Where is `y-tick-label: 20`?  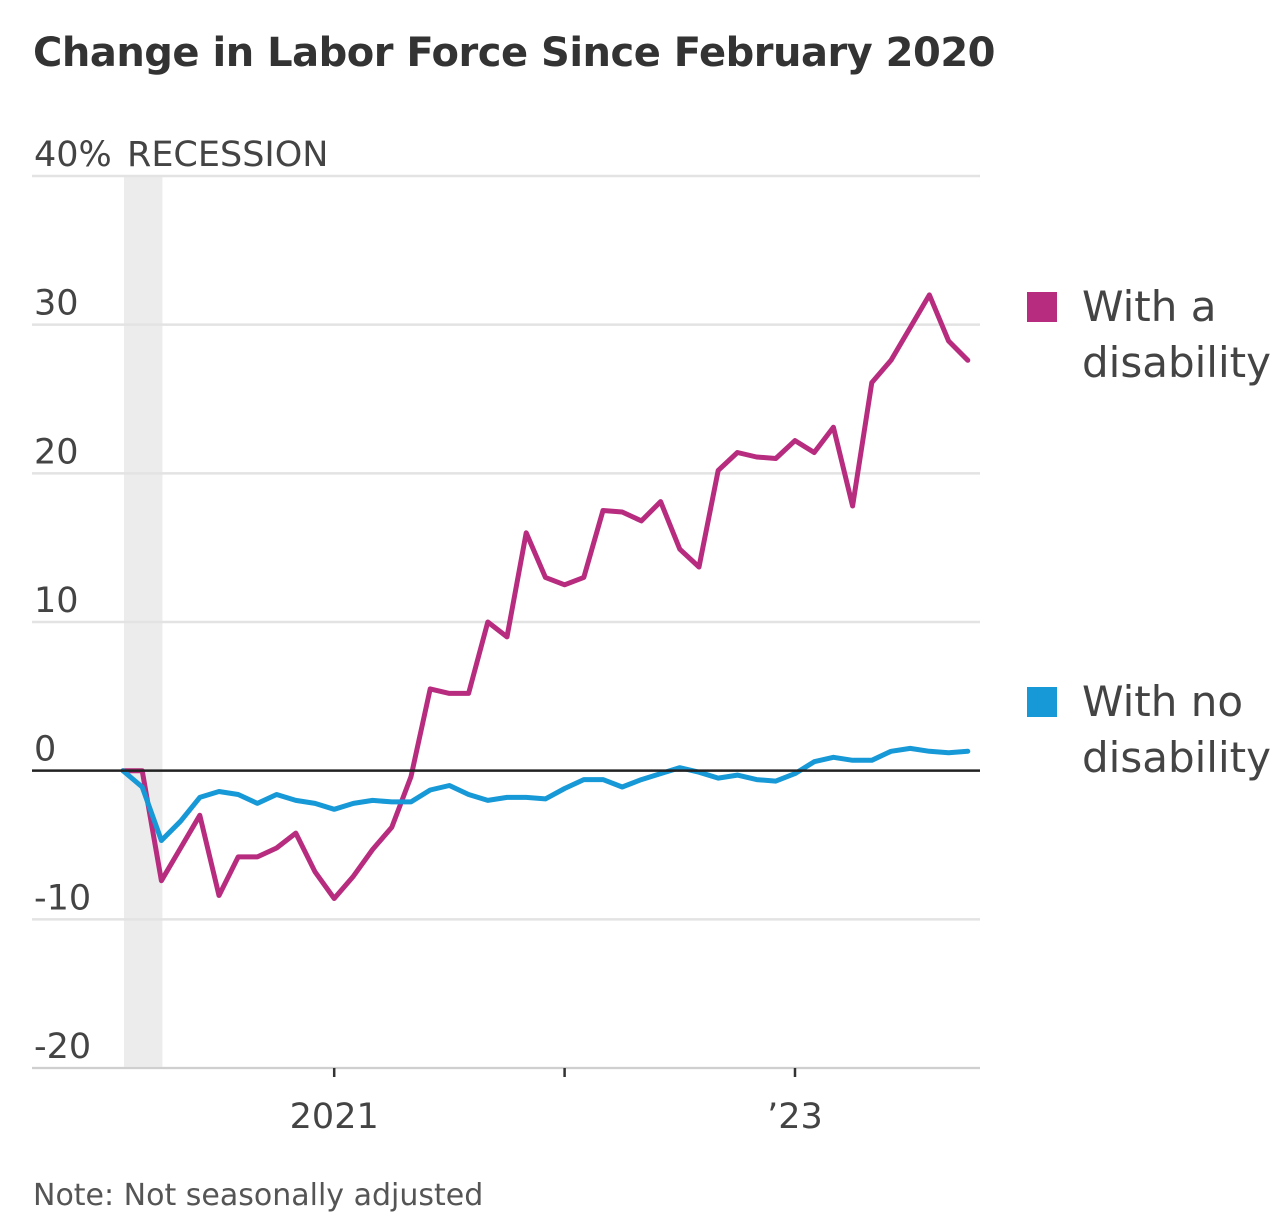 y-tick-label: 20 is located at coordinates (56, 452).